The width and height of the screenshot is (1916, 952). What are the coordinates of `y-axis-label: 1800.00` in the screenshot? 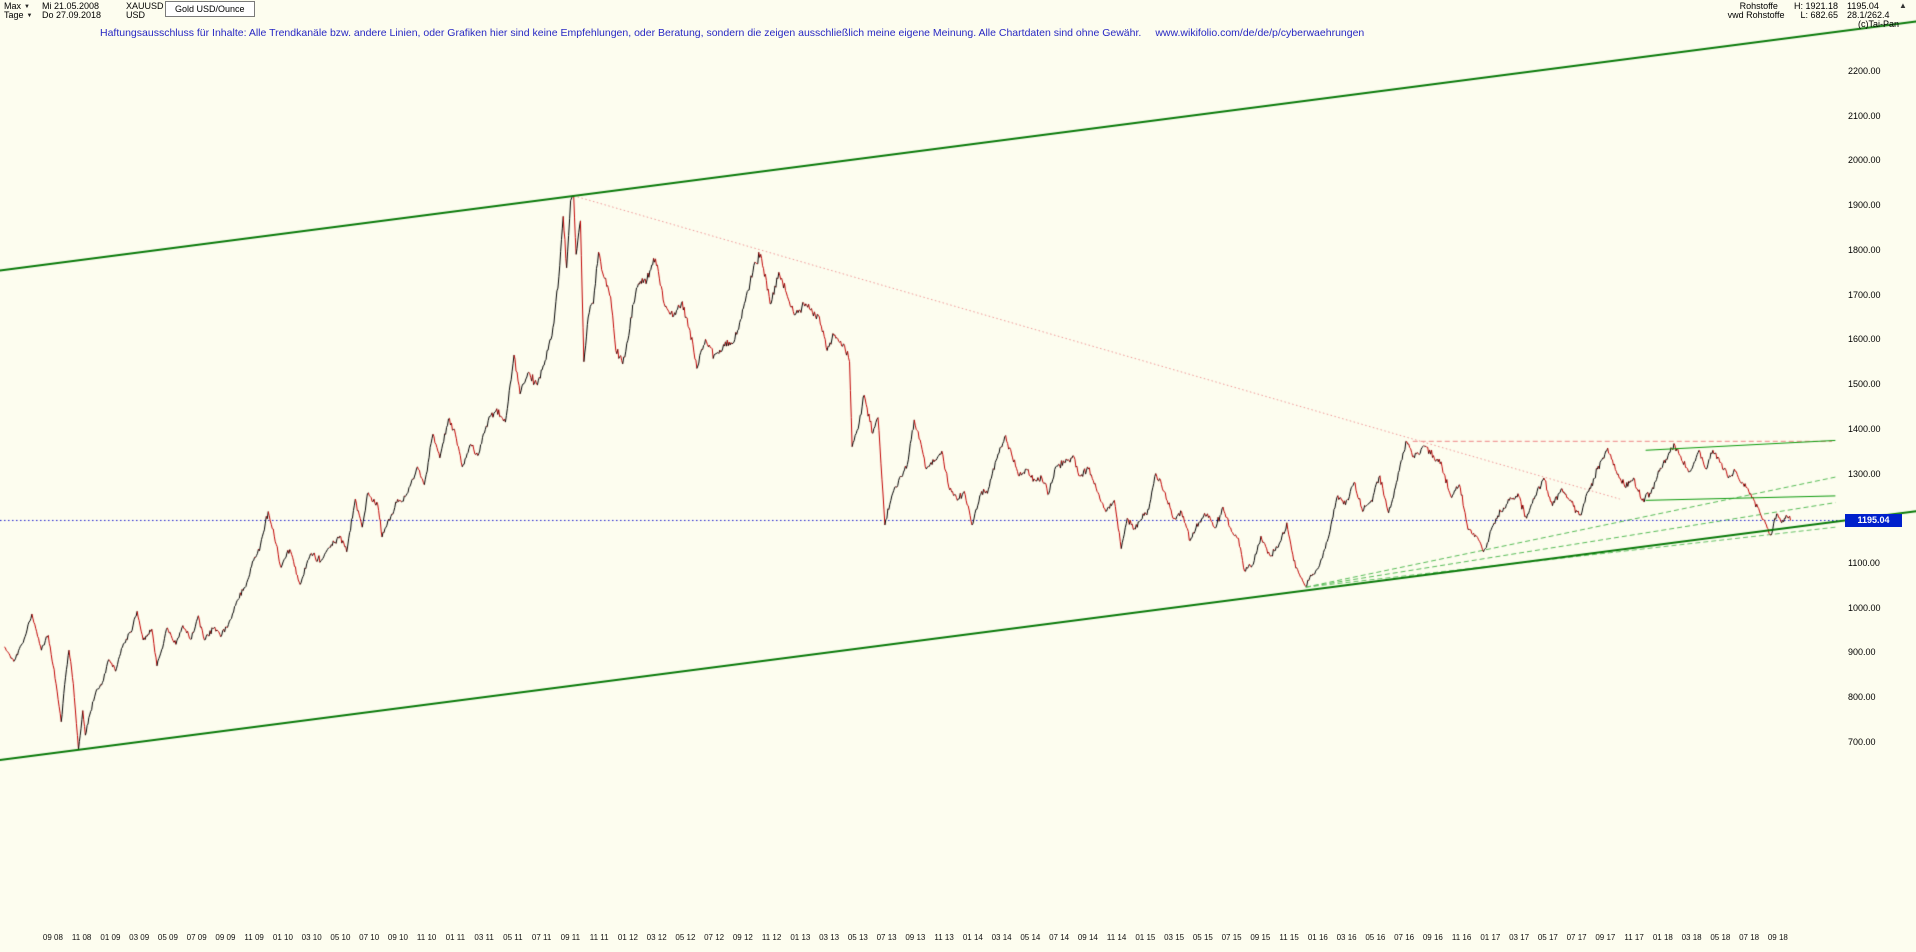 It's located at (1864, 249).